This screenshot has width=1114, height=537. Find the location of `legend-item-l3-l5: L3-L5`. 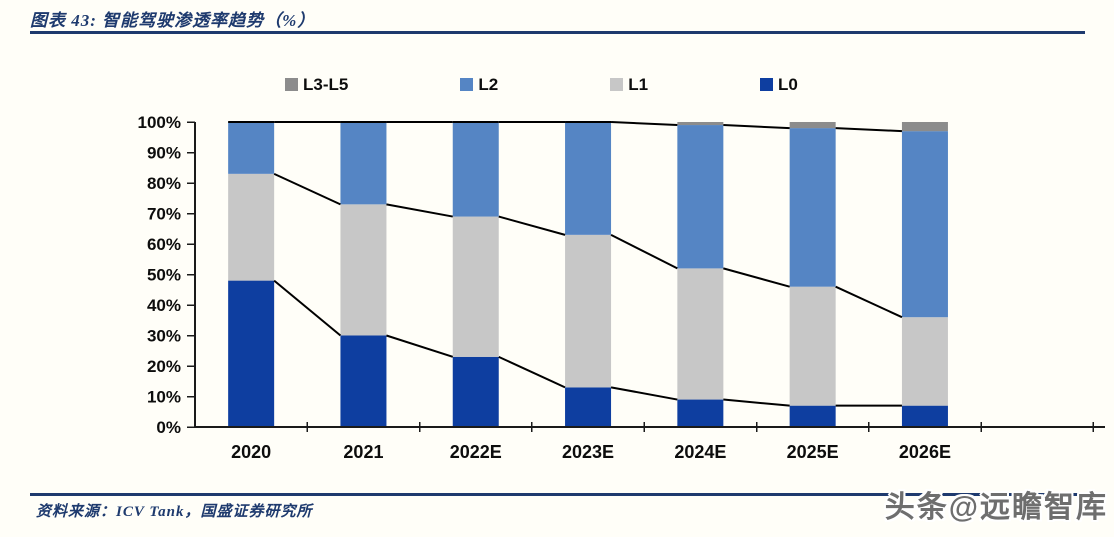

legend-item-l3-l5: L3-L5 is located at coordinates (316, 84).